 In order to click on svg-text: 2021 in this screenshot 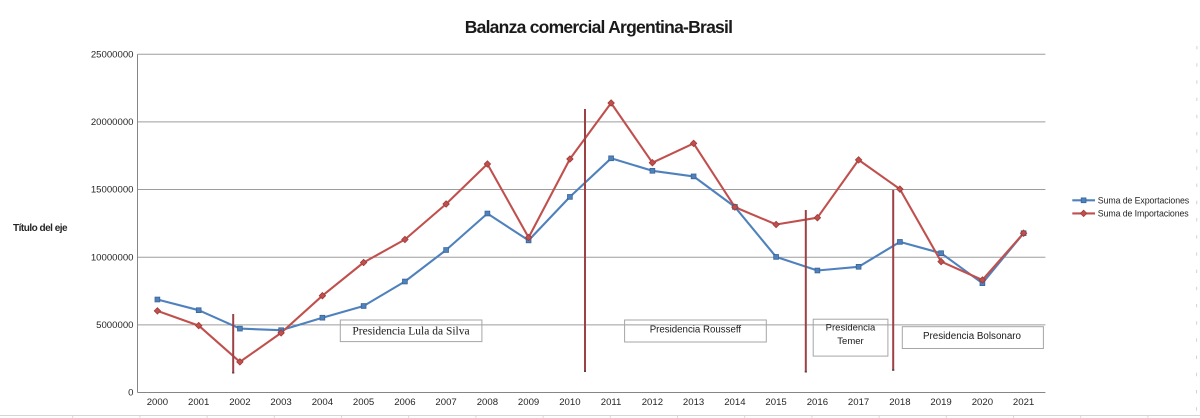, I will do `click(1023, 402)`.